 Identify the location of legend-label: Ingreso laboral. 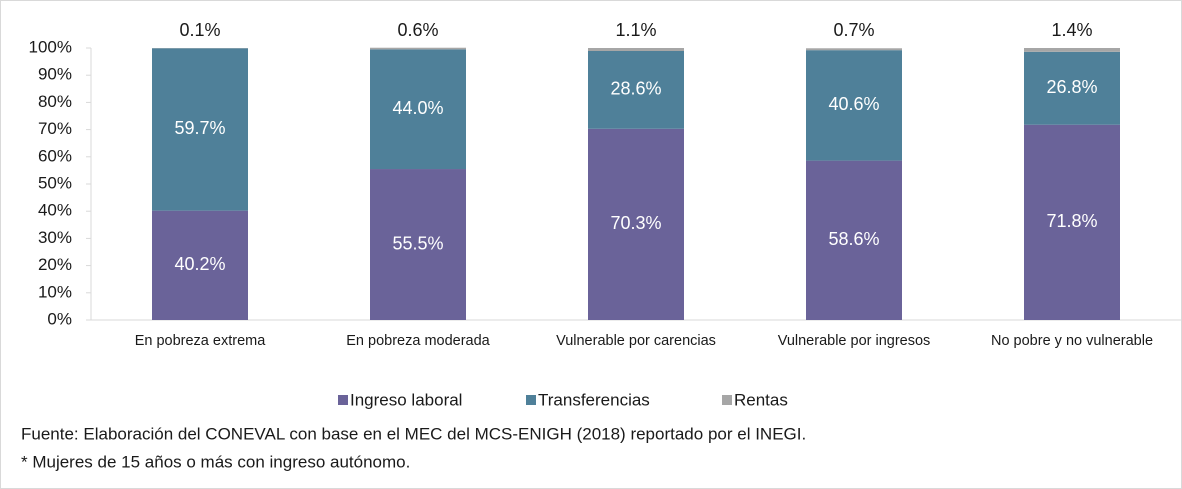
(406, 399).